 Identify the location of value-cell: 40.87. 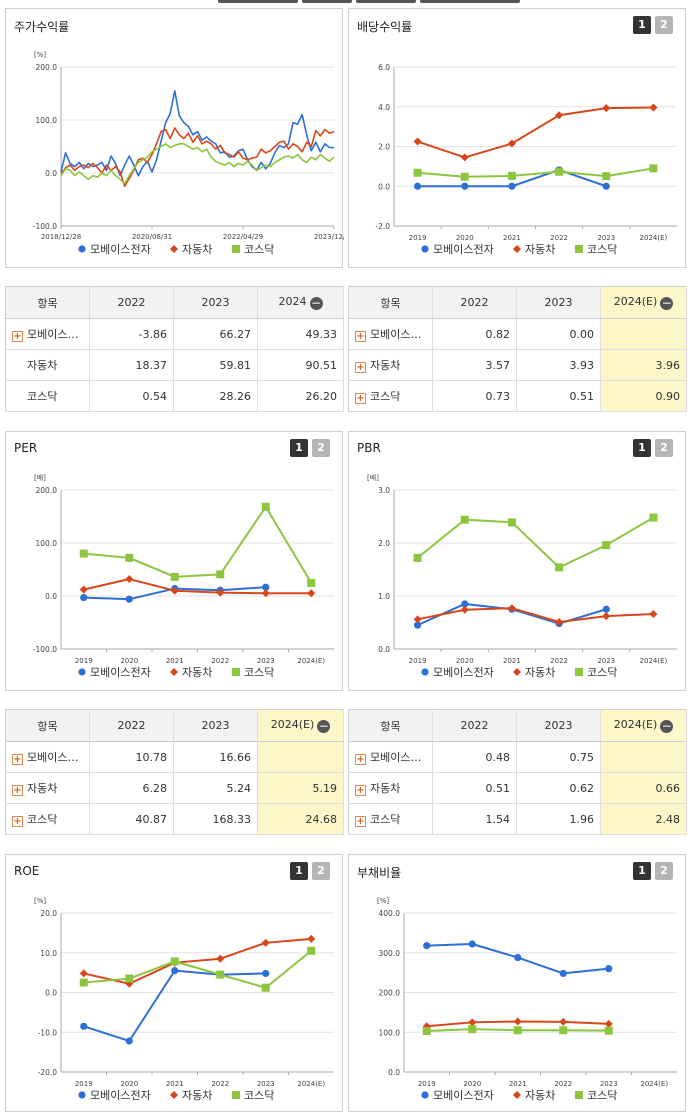
(131, 819).